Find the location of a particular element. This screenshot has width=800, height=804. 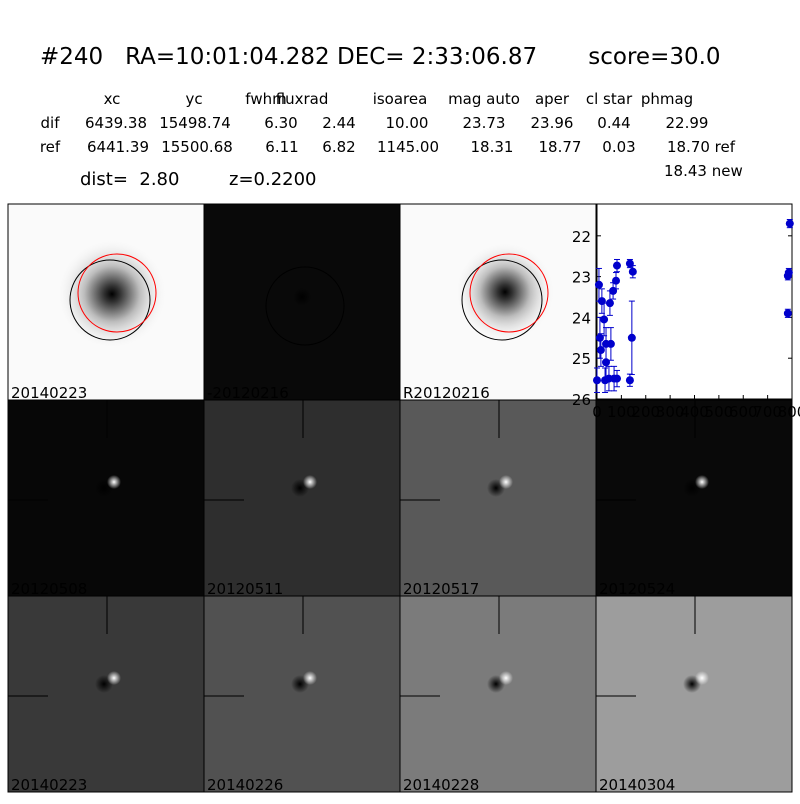

column-header: phmag is located at coordinates (667, 99).